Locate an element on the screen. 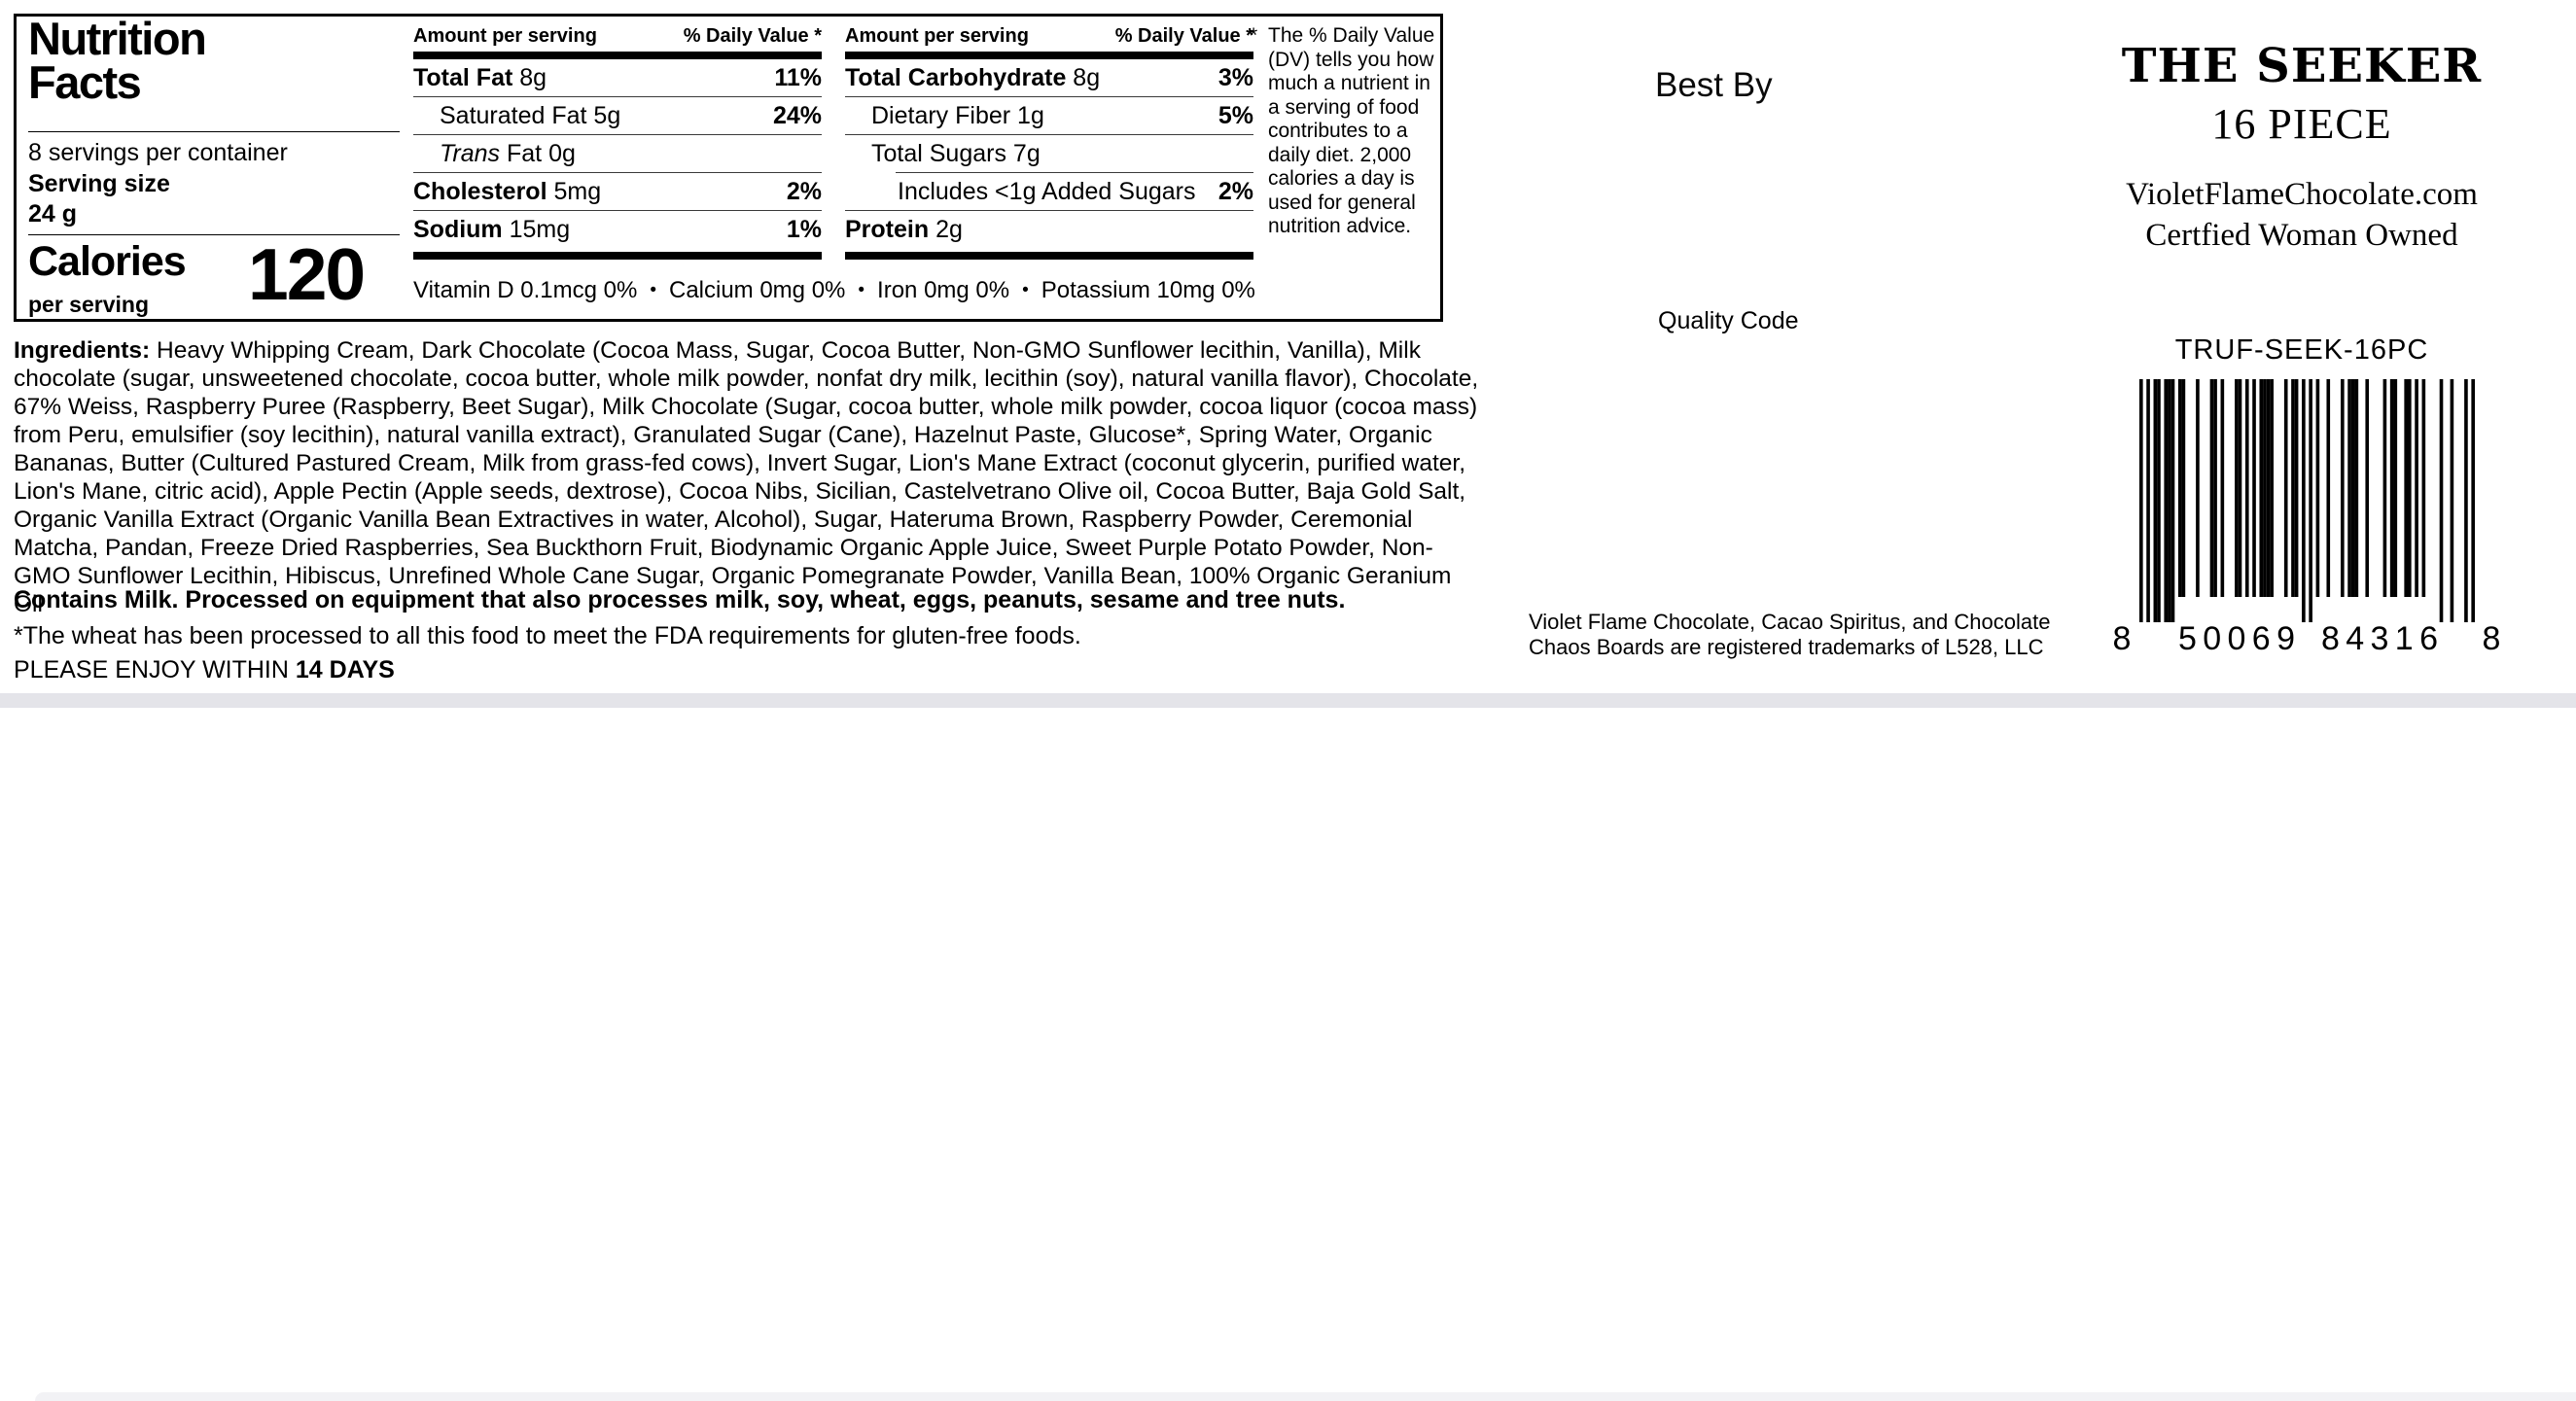  enjoy-duration: 14 DAYS is located at coordinates (345, 669).